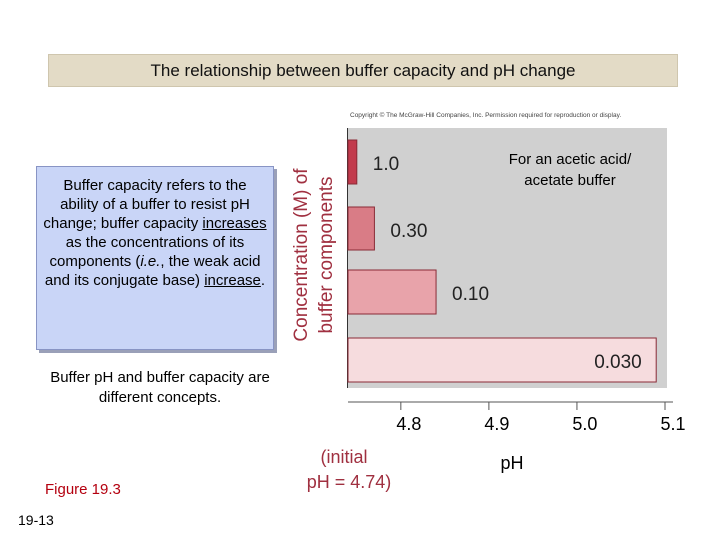 This screenshot has width=720, height=540. I want to click on definition-text-3: , the weak acid and its conjugate base), so click(152, 271).